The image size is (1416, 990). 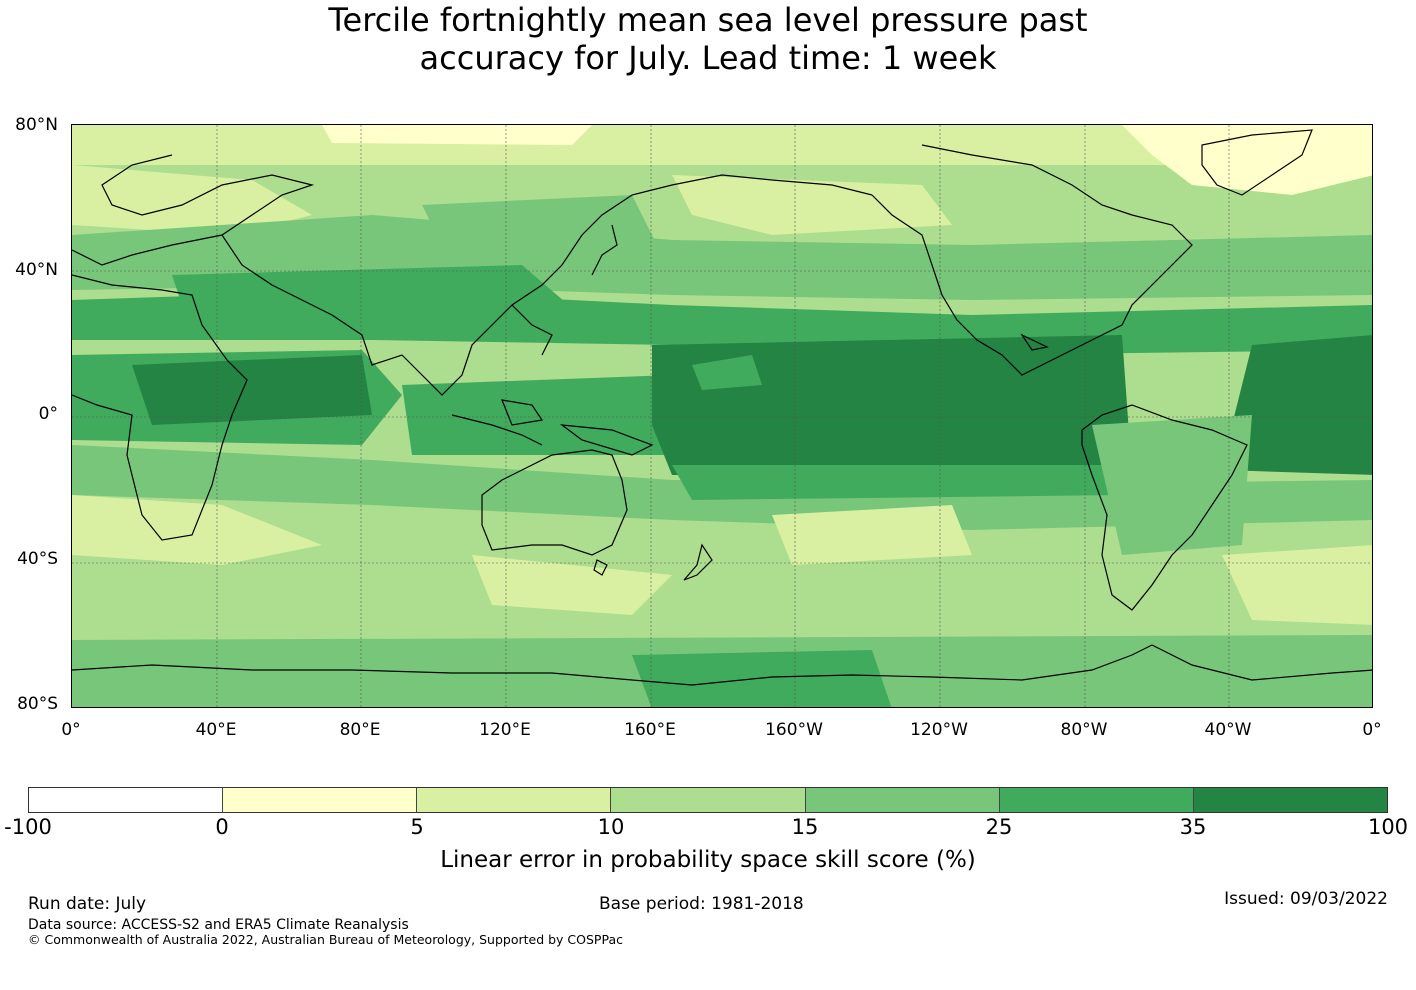 What do you see at coordinates (794, 730) in the screenshot?
I see `lon-label-160w: 160°W` at bounding box center [794, 730].